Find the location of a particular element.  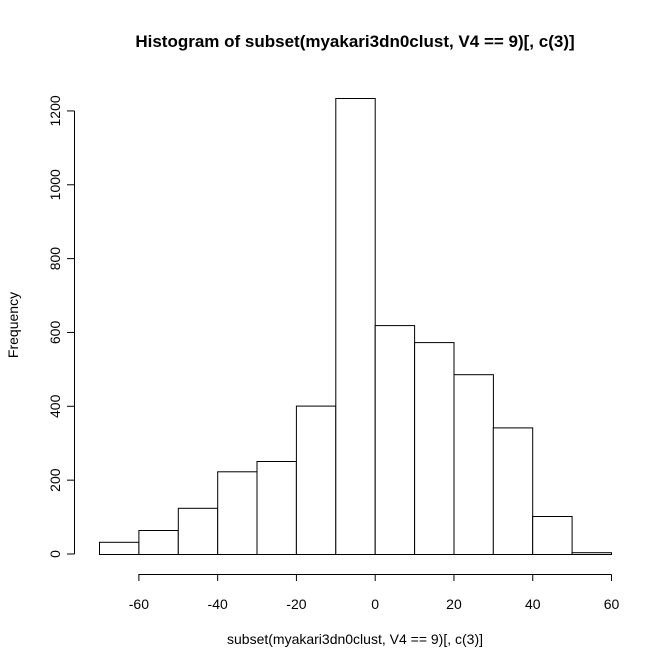

y-tick-label: 200 is located at coordinates (55, 480).